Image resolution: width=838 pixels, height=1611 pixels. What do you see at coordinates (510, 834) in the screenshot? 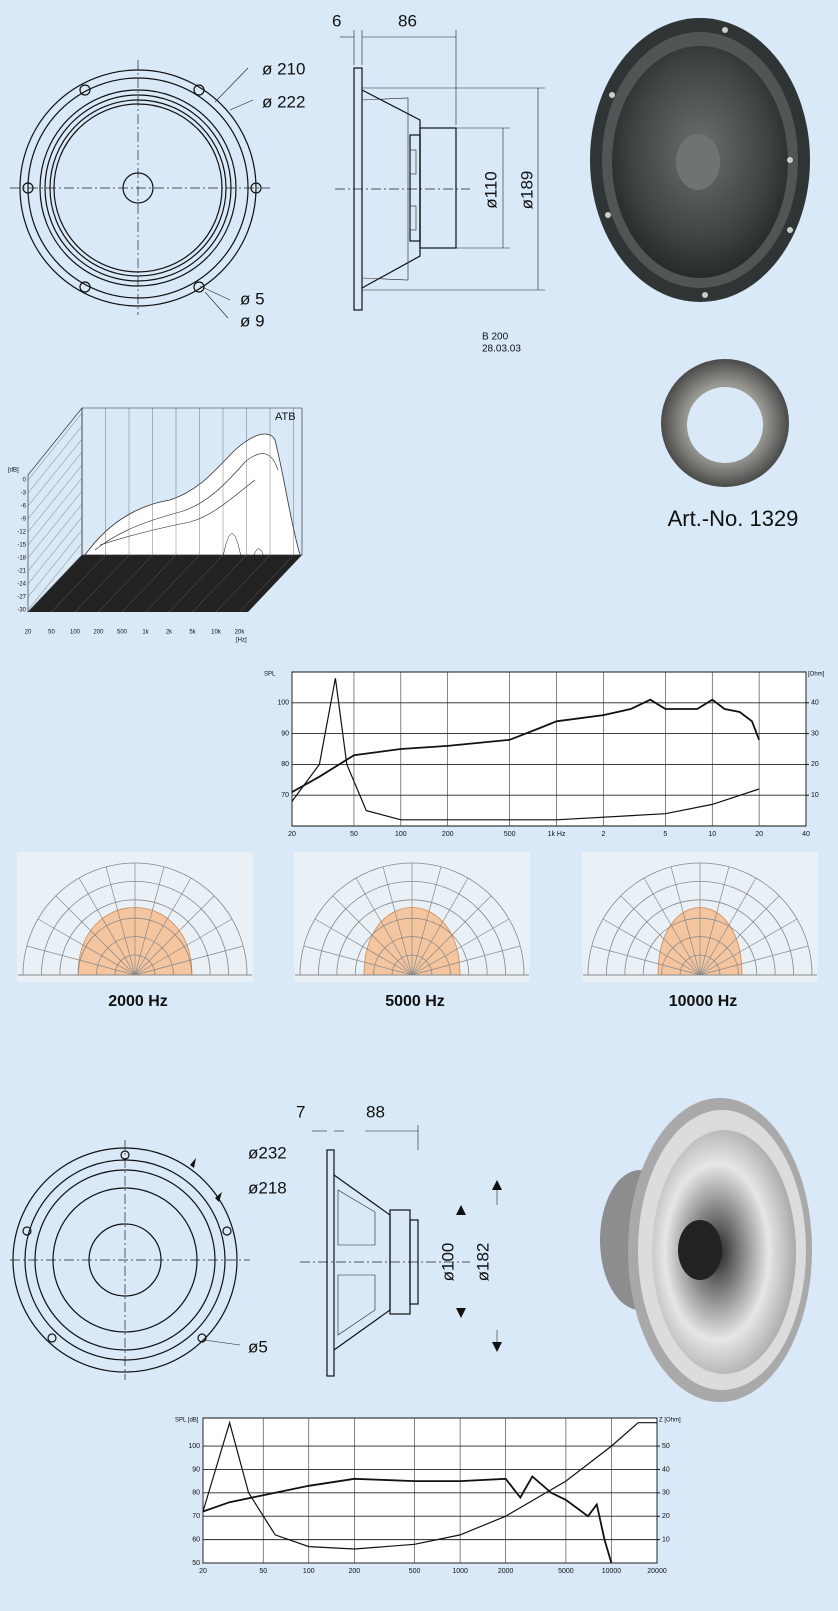
I see `x-tick-label: 500` at bounding box center [510, 834].